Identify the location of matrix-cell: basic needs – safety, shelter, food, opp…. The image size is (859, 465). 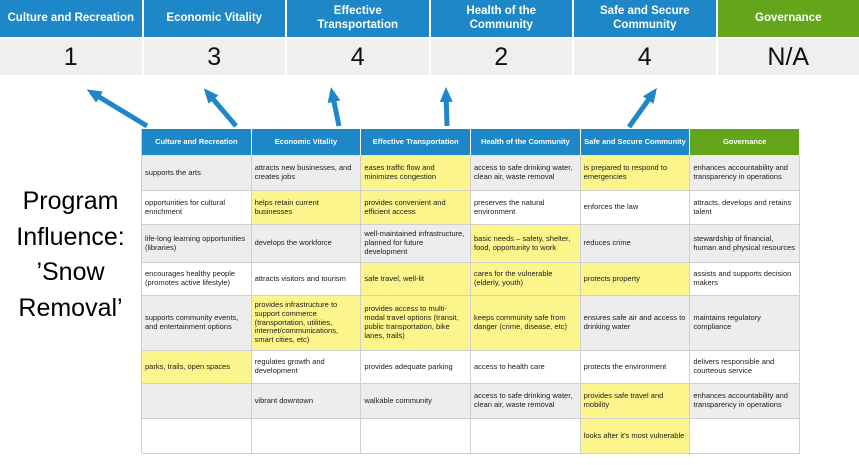
(525, 244).